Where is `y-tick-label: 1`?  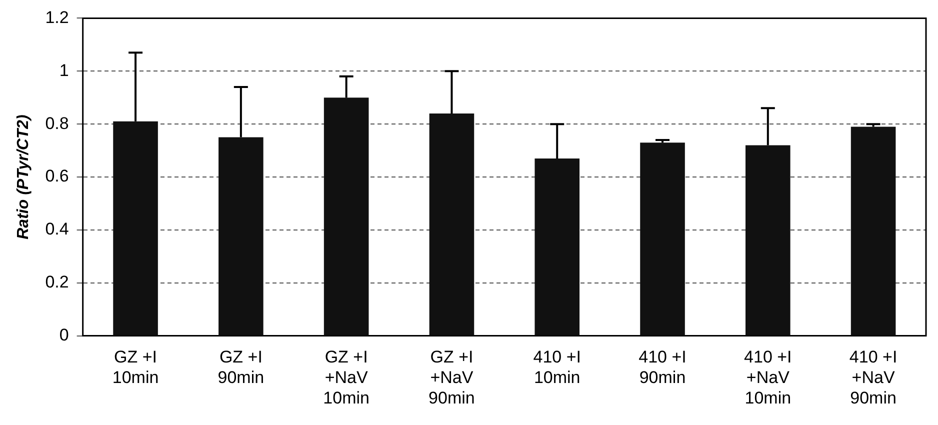 y-tick-label: 1 is located at coordinates (64, 70).